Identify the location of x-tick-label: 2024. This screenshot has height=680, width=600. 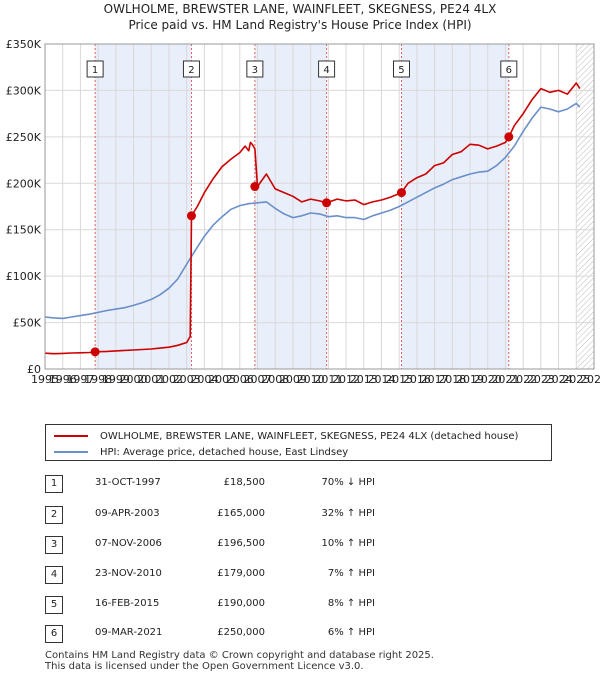
(559, 379).